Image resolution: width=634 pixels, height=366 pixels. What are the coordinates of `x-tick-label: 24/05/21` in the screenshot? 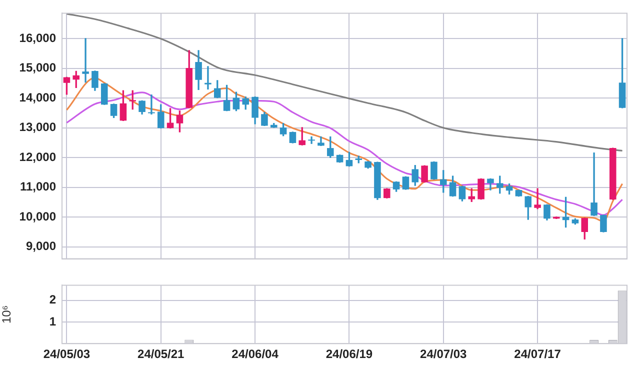 It's located at (161, 354).